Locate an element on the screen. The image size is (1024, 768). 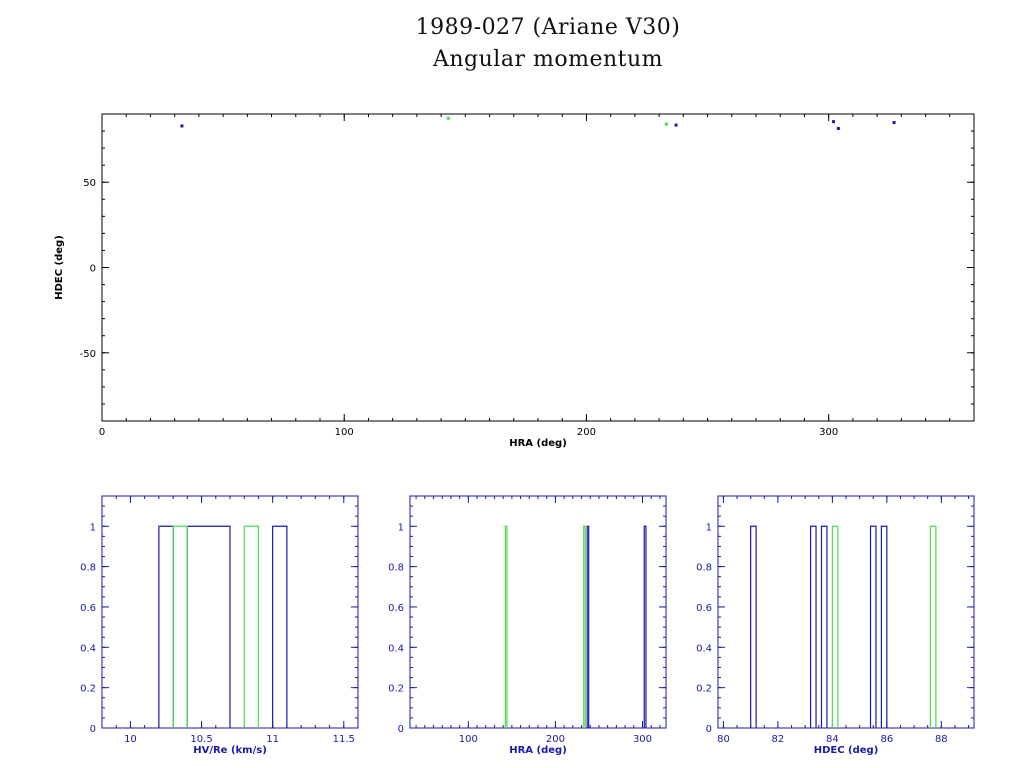
main-plot-xtick-label: 300 is located at coordinates (828, 432).